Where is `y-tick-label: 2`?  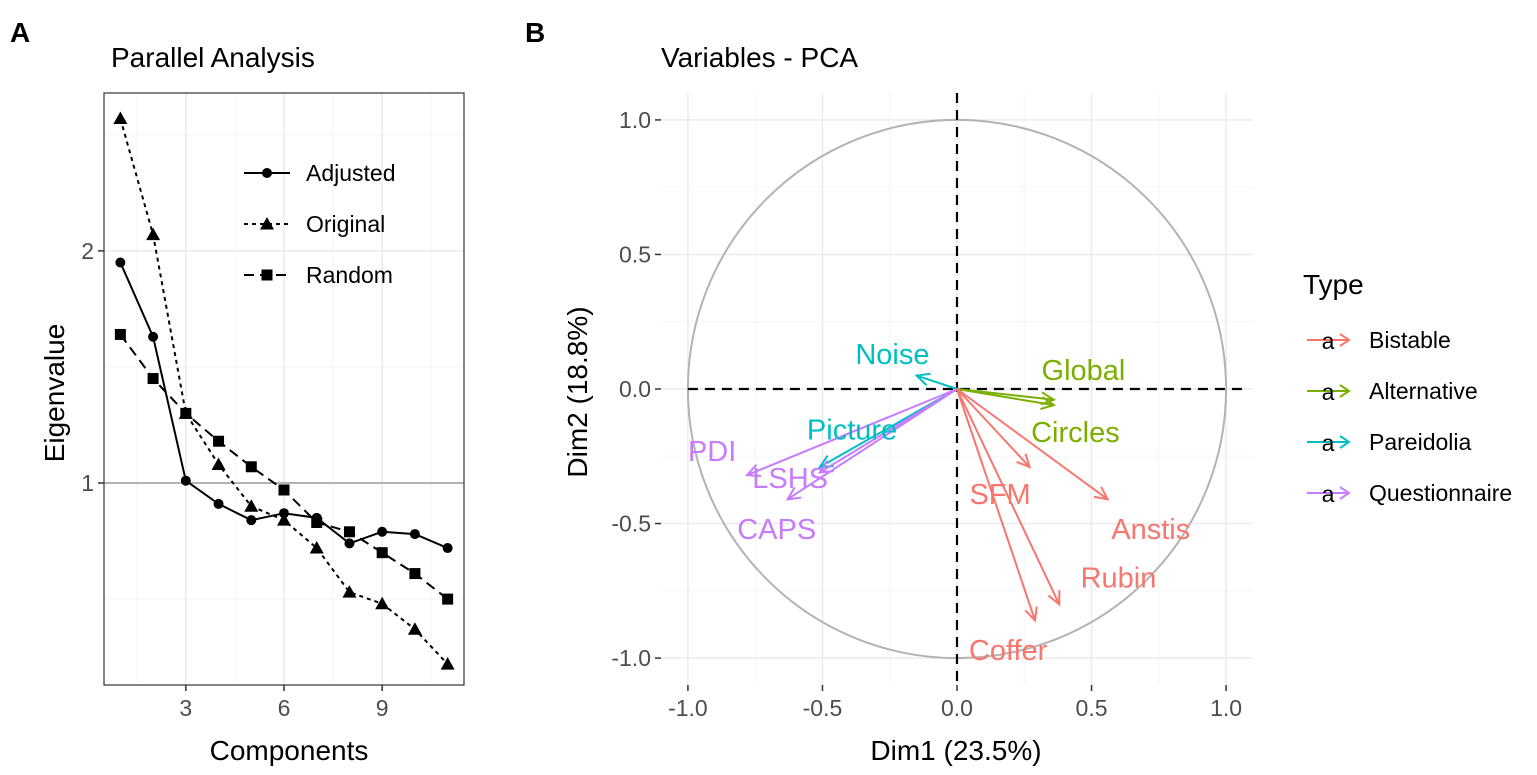
y-tick-label: 2 is located at coordinates (87, 251).